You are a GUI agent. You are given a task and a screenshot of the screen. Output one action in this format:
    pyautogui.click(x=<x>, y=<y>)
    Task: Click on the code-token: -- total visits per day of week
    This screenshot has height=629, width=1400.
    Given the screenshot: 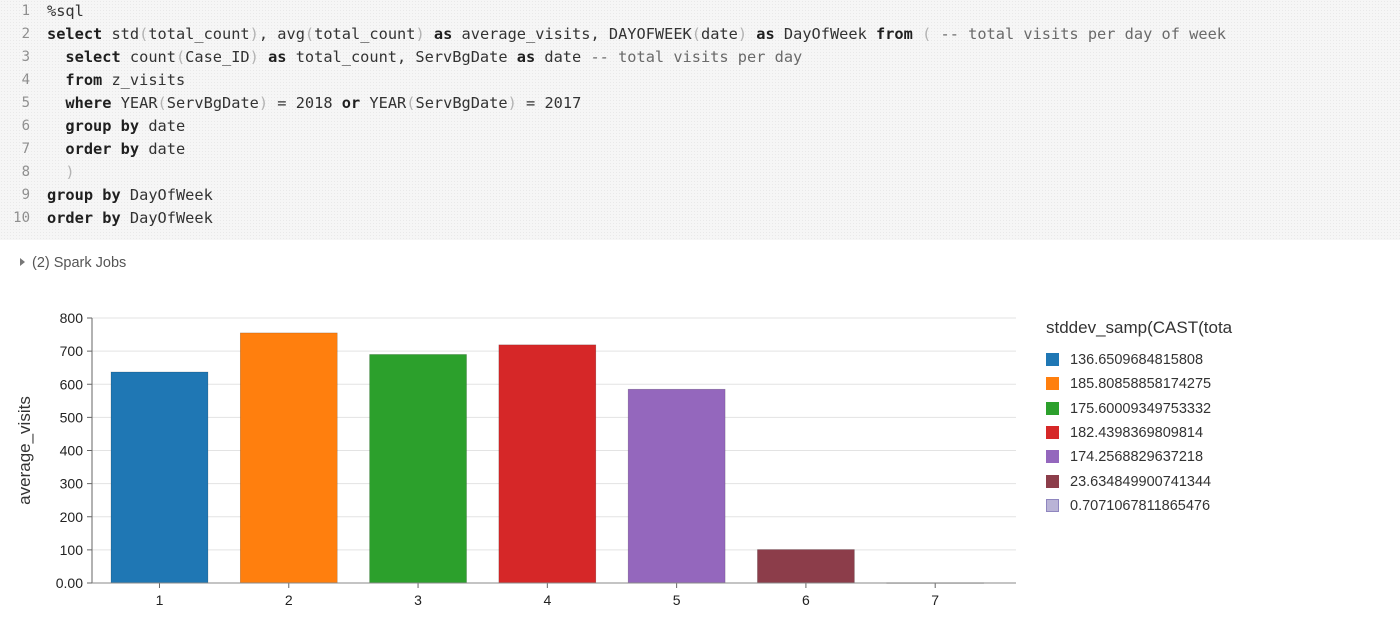 What is the action you would take?
    pyautogui.click(x=1078, y=34)
    